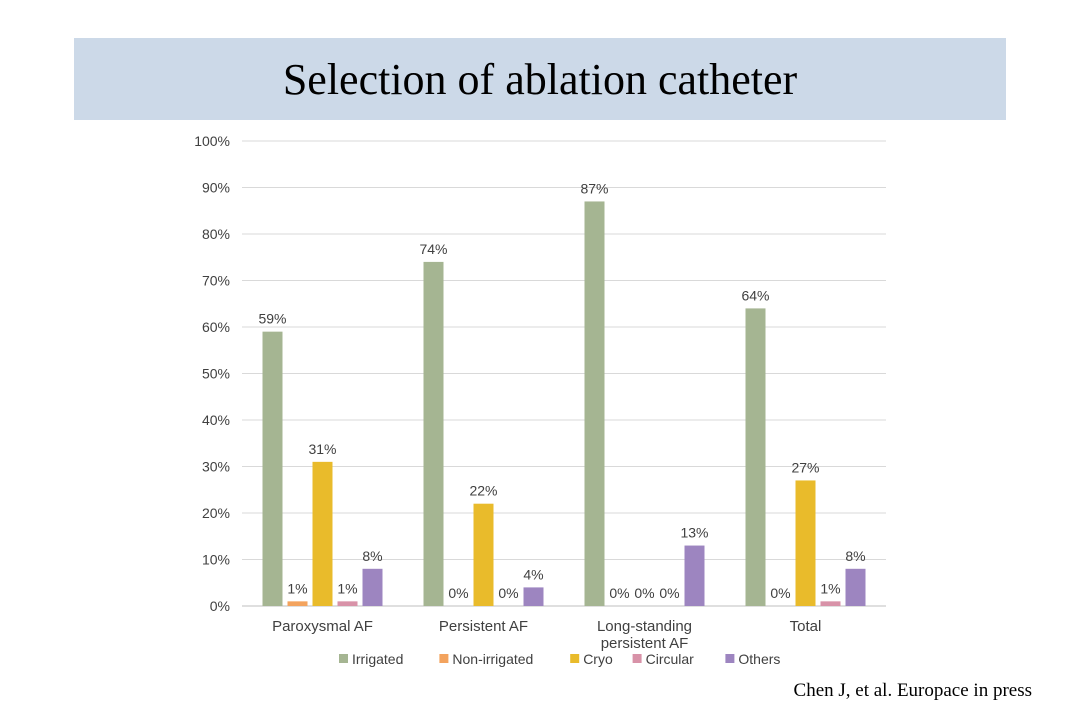  Describe the element at coordinates (216, 420) in the screenshot. I see `y-tick-label: 40%` at that location.